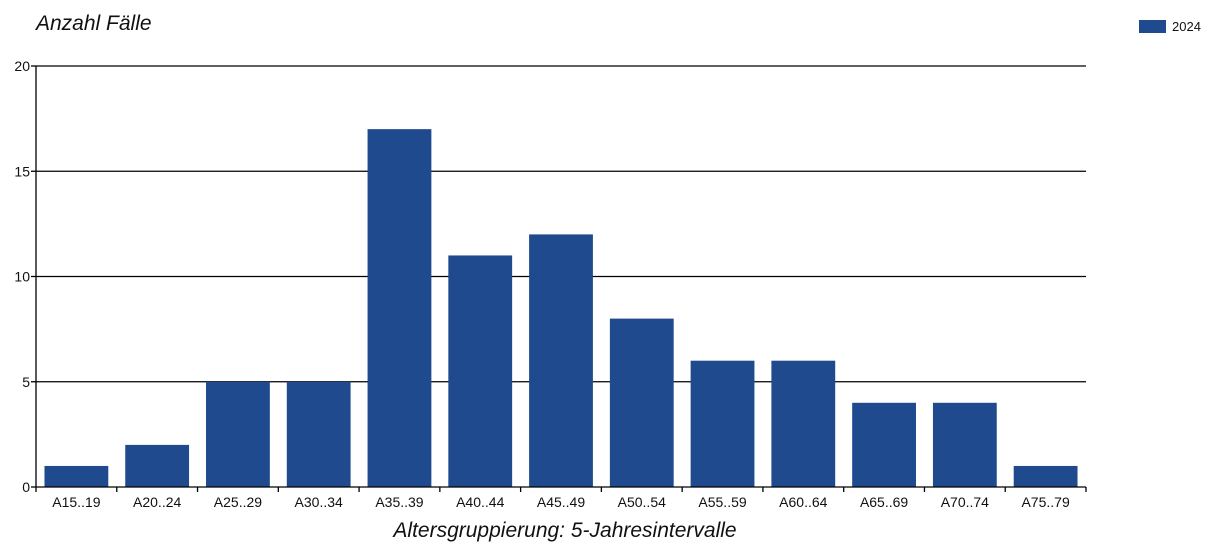 The height and width of the screenshot is (551, 1210). Describe the element at coordinates (884, 502) in the screenshot. I see `x-tick-label: A65..69` at that location.